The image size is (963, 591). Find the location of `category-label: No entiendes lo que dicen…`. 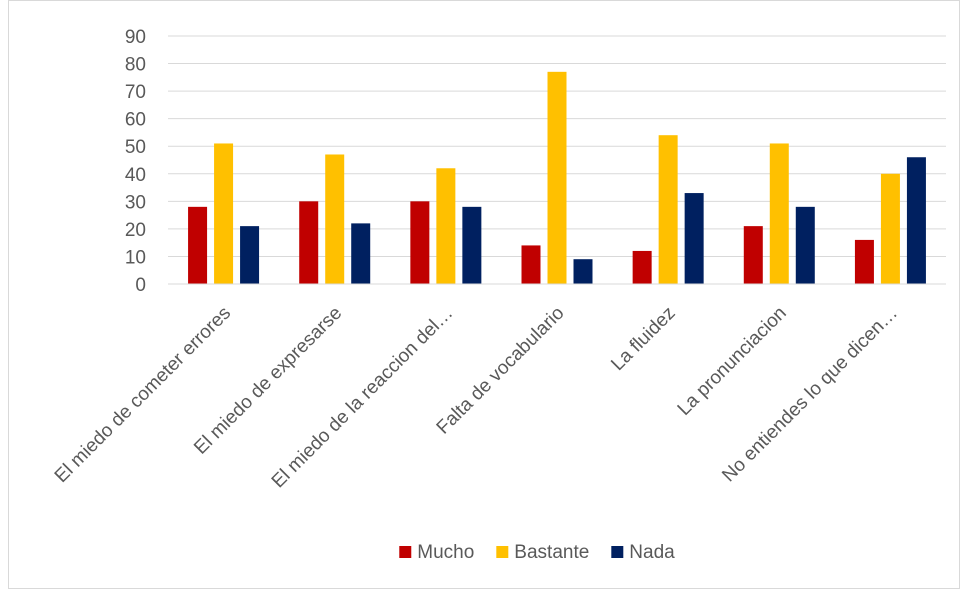

category-label: No entiendes lo que dicen… is located at coordinates (810, 395).